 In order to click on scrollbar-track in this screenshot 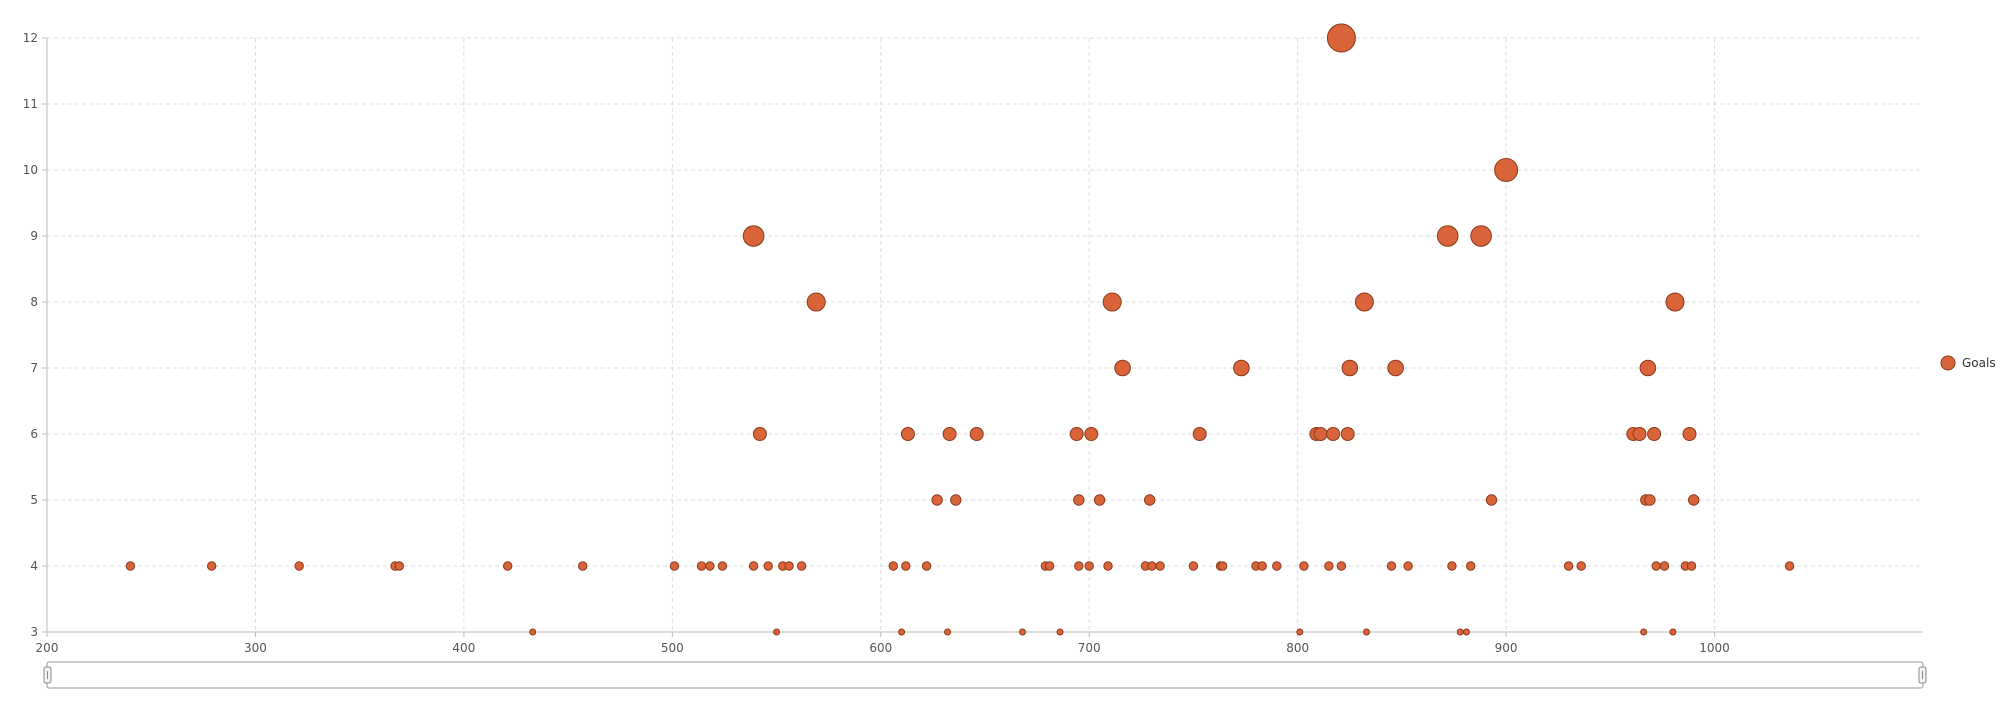, I will do `click(985, 675)`.